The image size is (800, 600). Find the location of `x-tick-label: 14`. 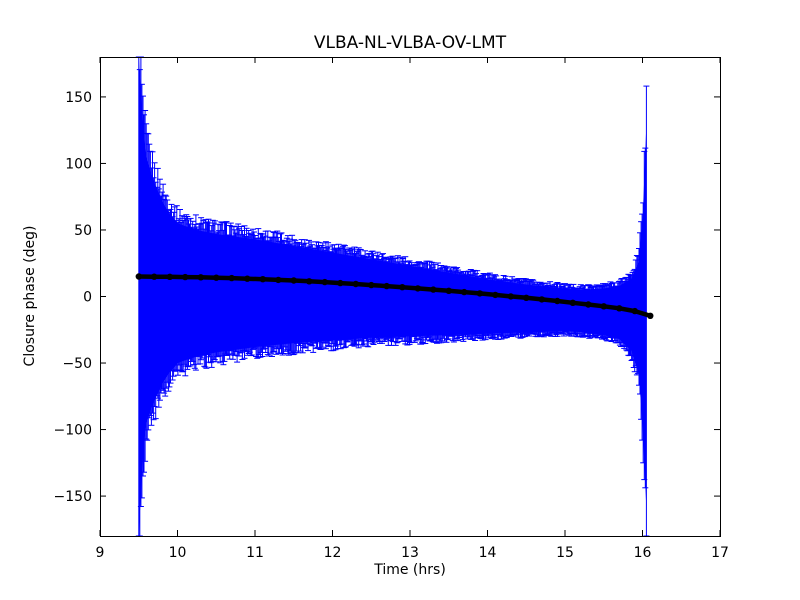

x-tick-label: 14 is located at coordinates (488, 553).